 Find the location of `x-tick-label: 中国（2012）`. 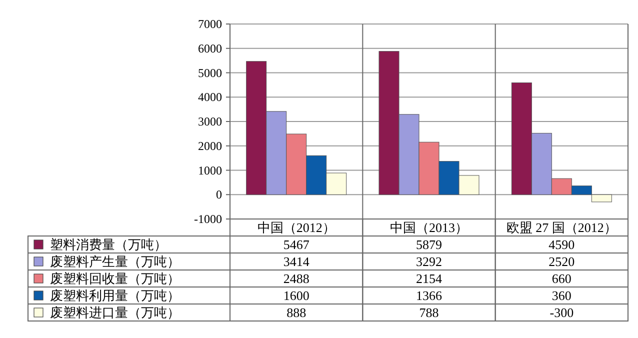

x-tick-label: 中国（2012） is located at coordinates (296, 227).